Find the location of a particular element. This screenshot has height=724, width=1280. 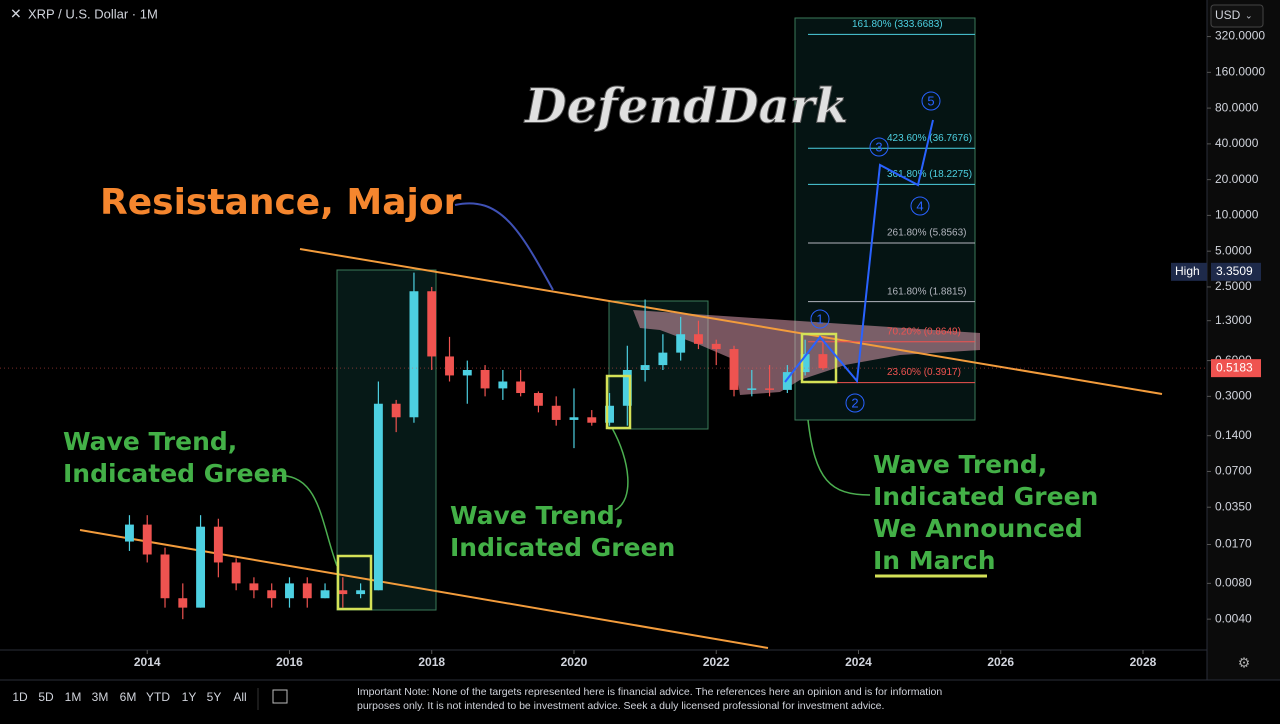

x-tick-label: 2014 is located at coordinates (147, 662).